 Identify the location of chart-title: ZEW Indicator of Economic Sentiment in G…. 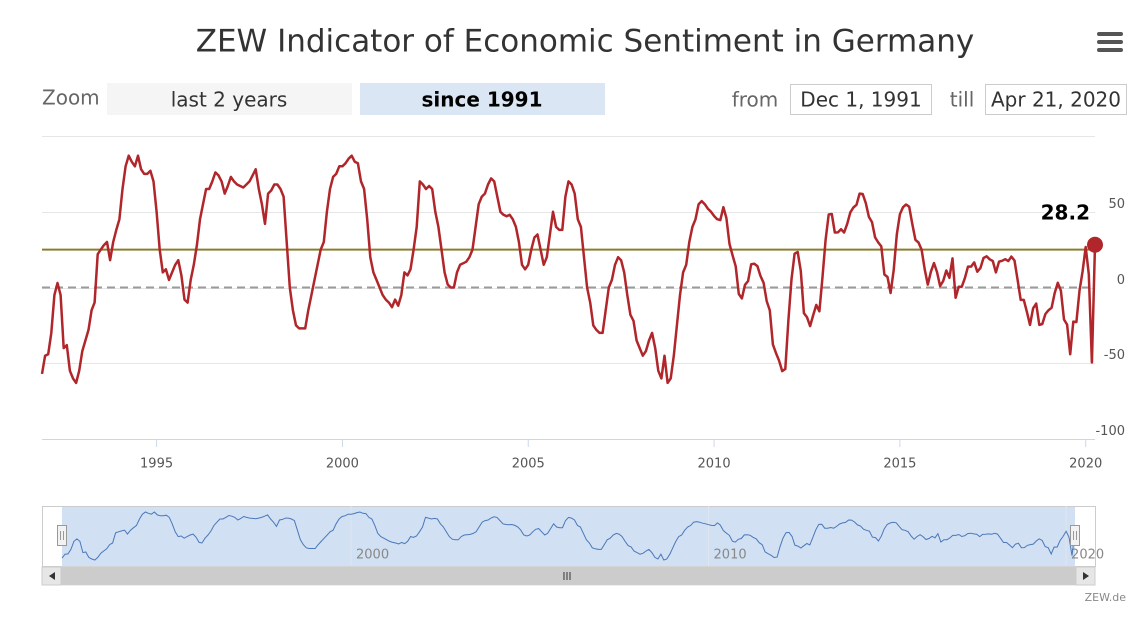
(585, 42).